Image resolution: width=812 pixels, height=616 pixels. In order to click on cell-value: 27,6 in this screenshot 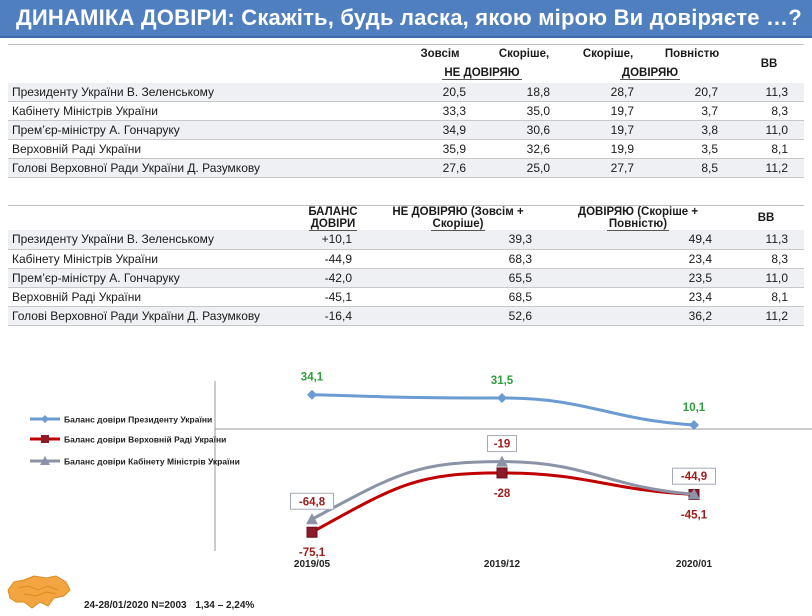, I will do `click(440, 168)`.